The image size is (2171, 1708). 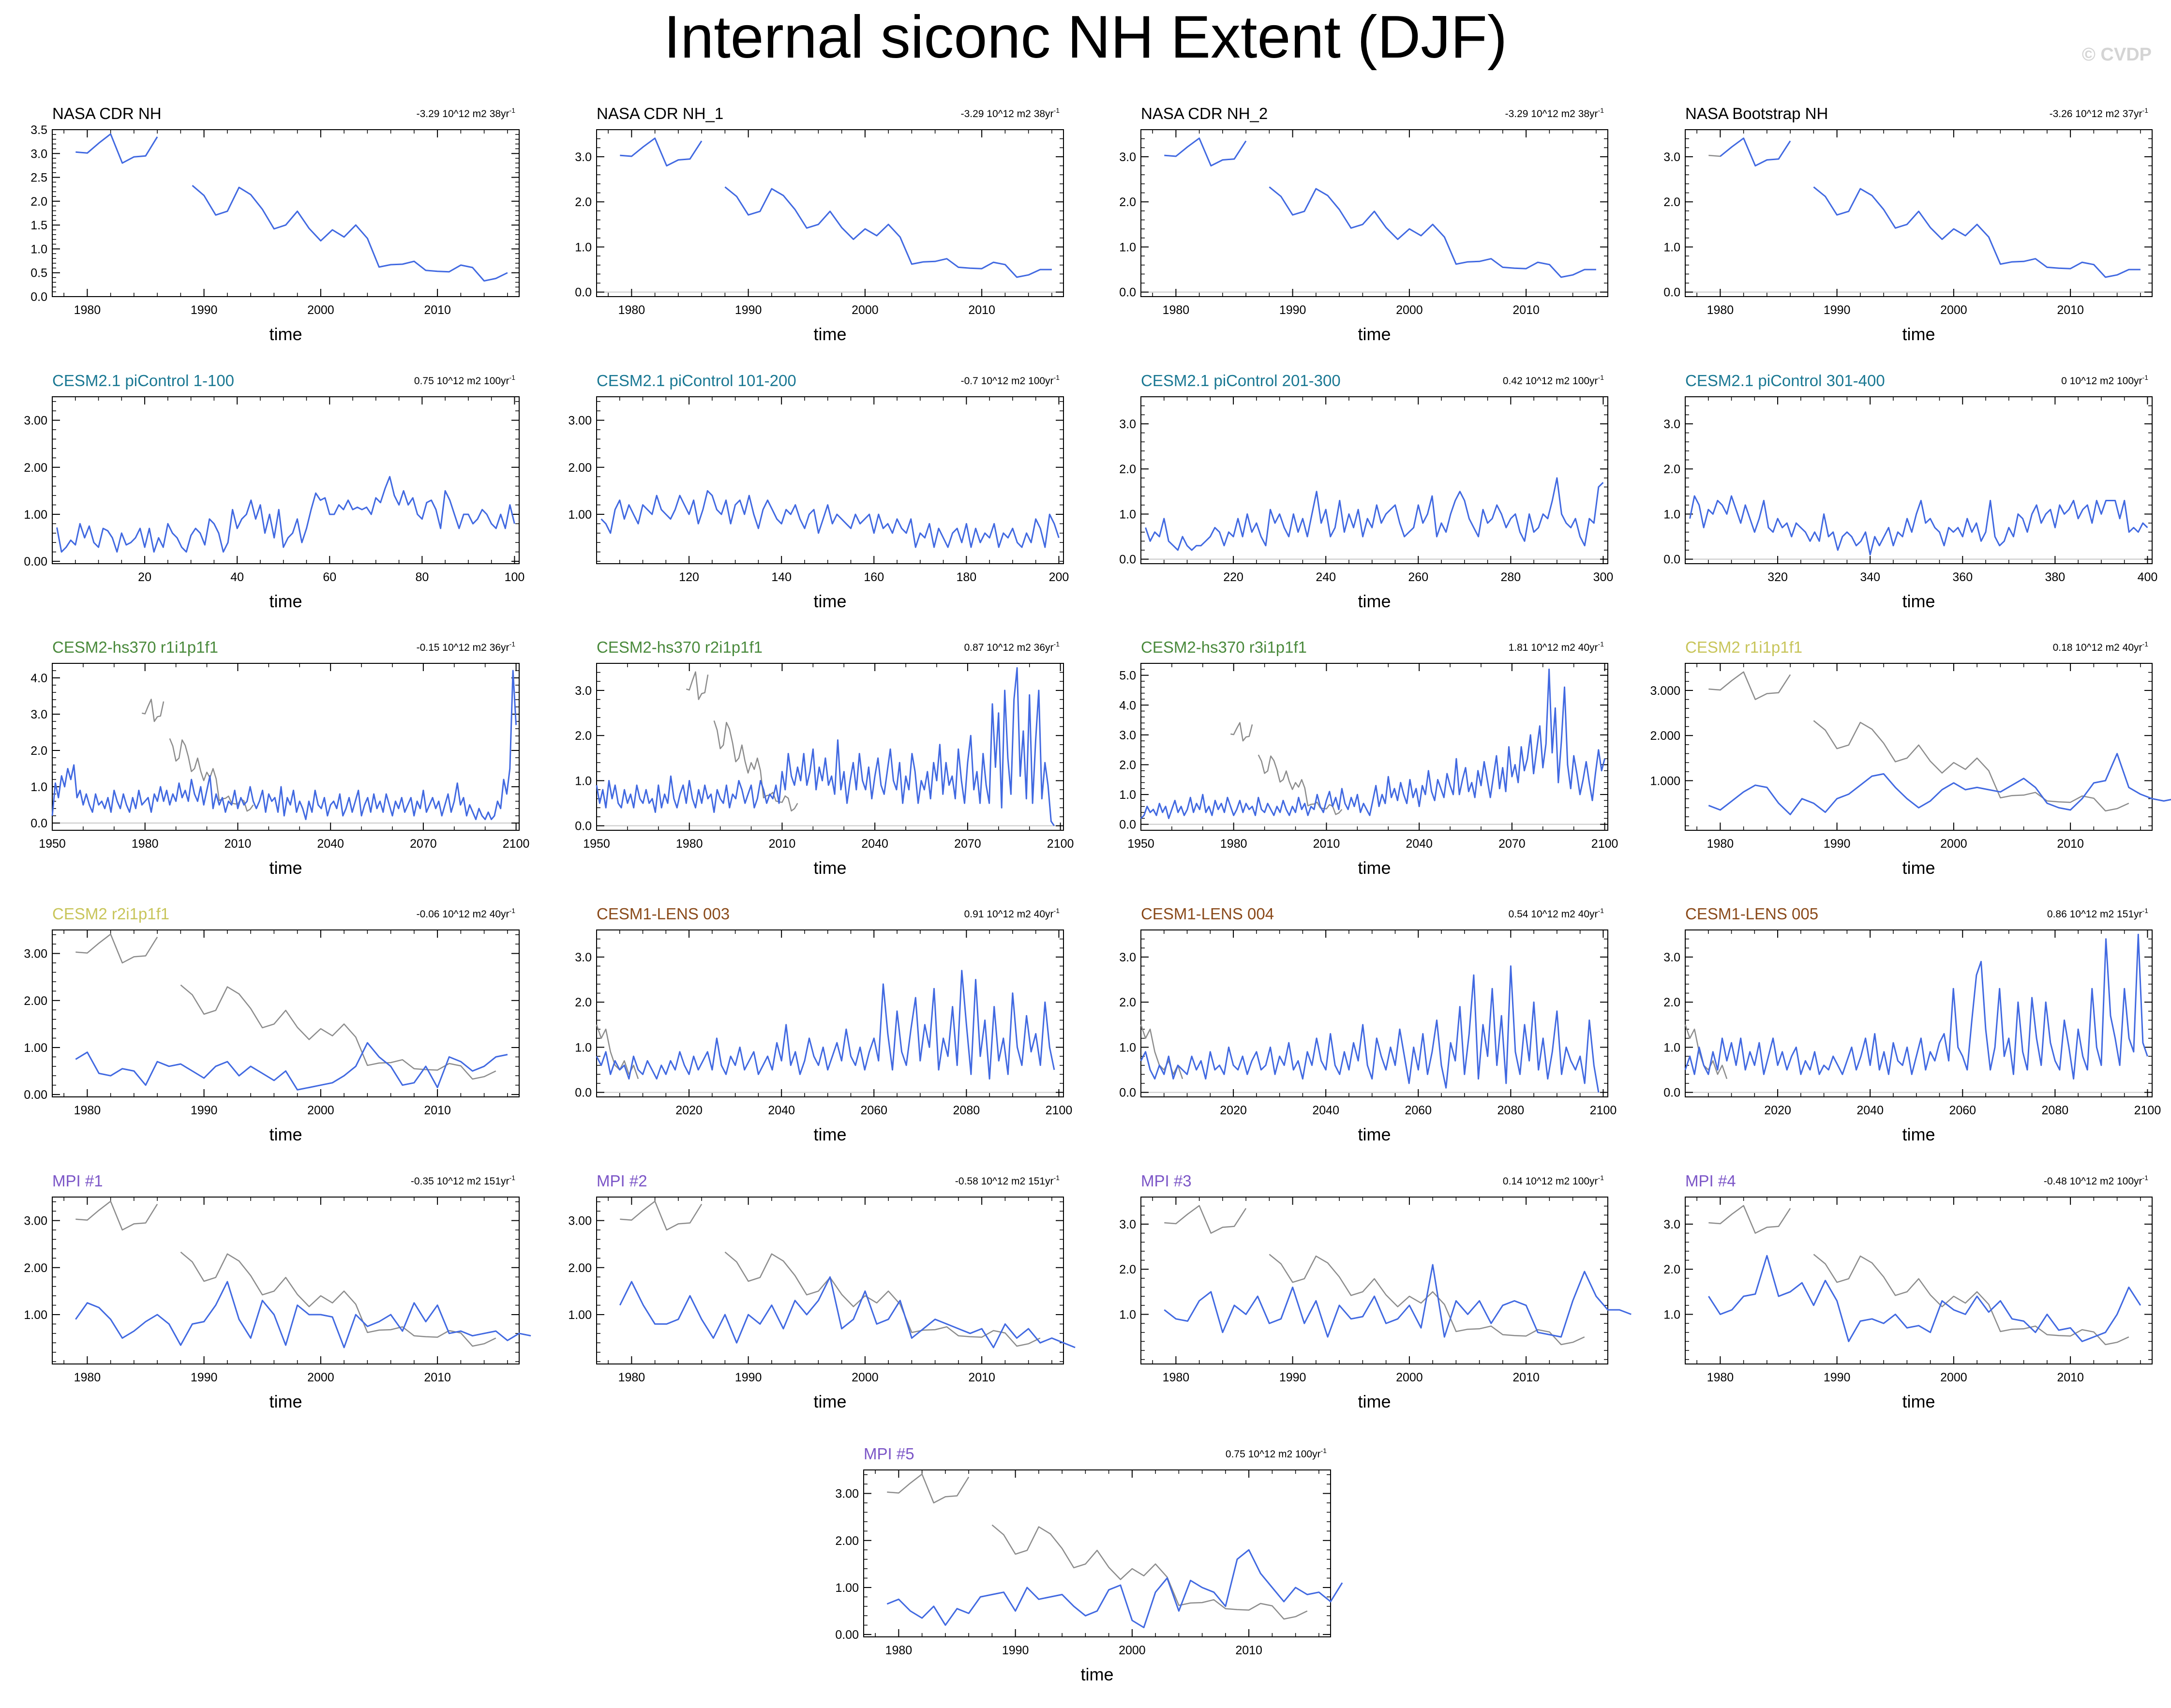 What do you see at coordinates (689, 577) in the screenshot?
I see `x-tick-label: 120` at bounding box center [689, 577].